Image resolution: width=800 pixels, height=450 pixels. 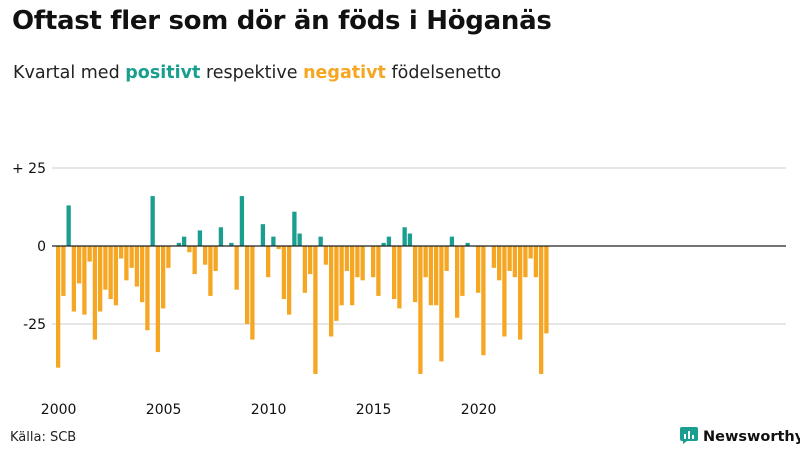 What do you see at coordinates (194, 260) in the screenshot?
I see `bar-2006-q3` at bounding box center [194, 260].